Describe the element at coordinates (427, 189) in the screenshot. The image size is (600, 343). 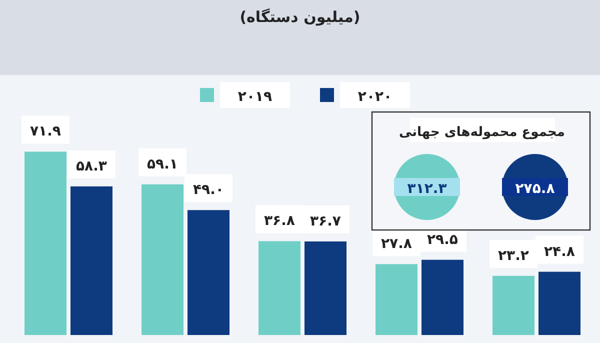
I see `annotation: ۳۱۲.۳` at that location.